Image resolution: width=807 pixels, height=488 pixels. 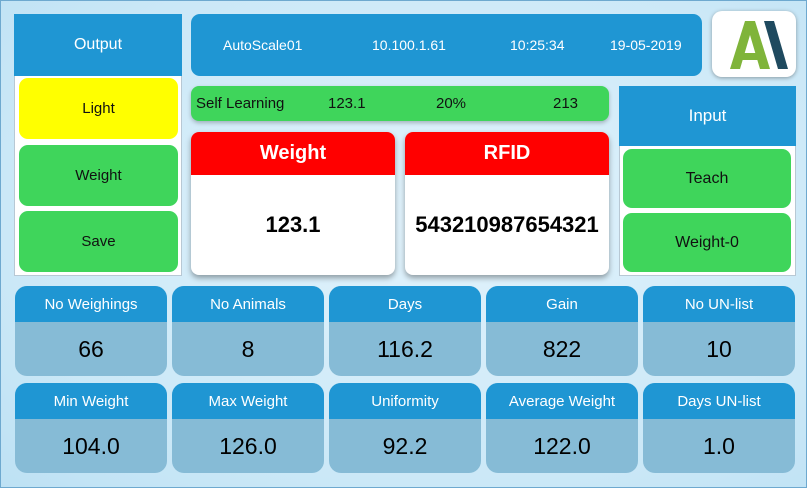 I want to click on stat-tile-min-weight: Min Weight 104.0, so click(x=91, y=428).